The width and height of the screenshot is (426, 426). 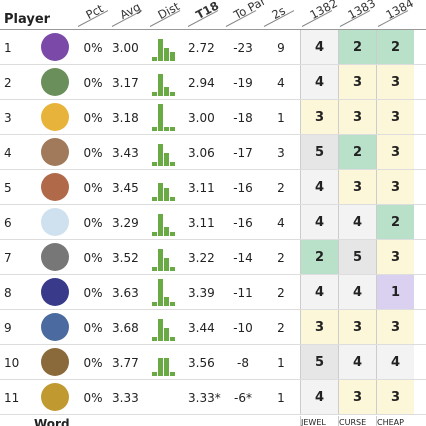 What do you see at coordinates (204, 397) in the screenshot?
I see `t18: 3.33*` at bounding box center [204, 397].